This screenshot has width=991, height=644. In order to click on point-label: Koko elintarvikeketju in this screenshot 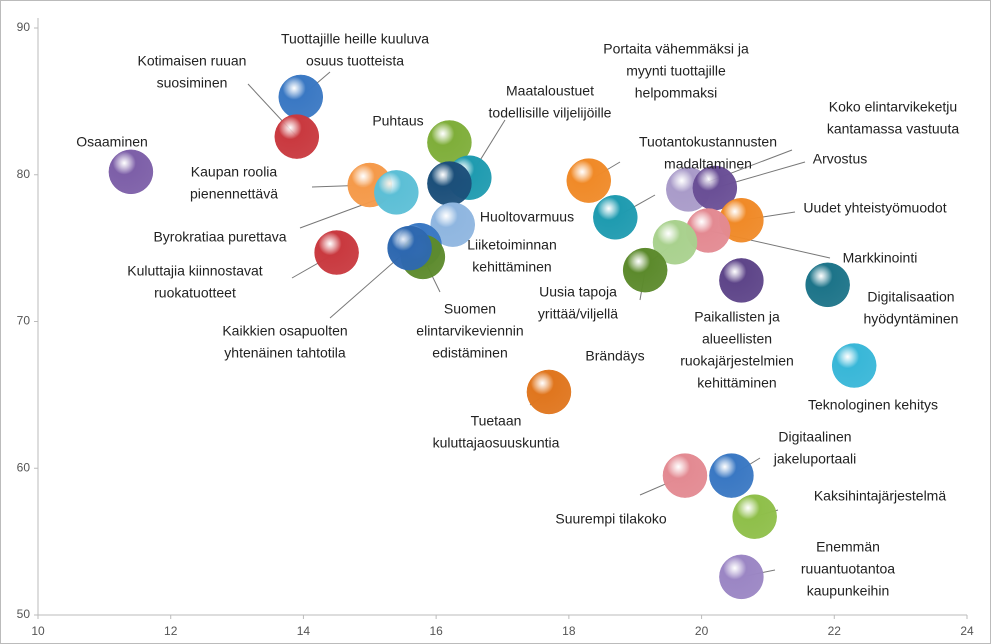, I will do `click(893, 107)`.